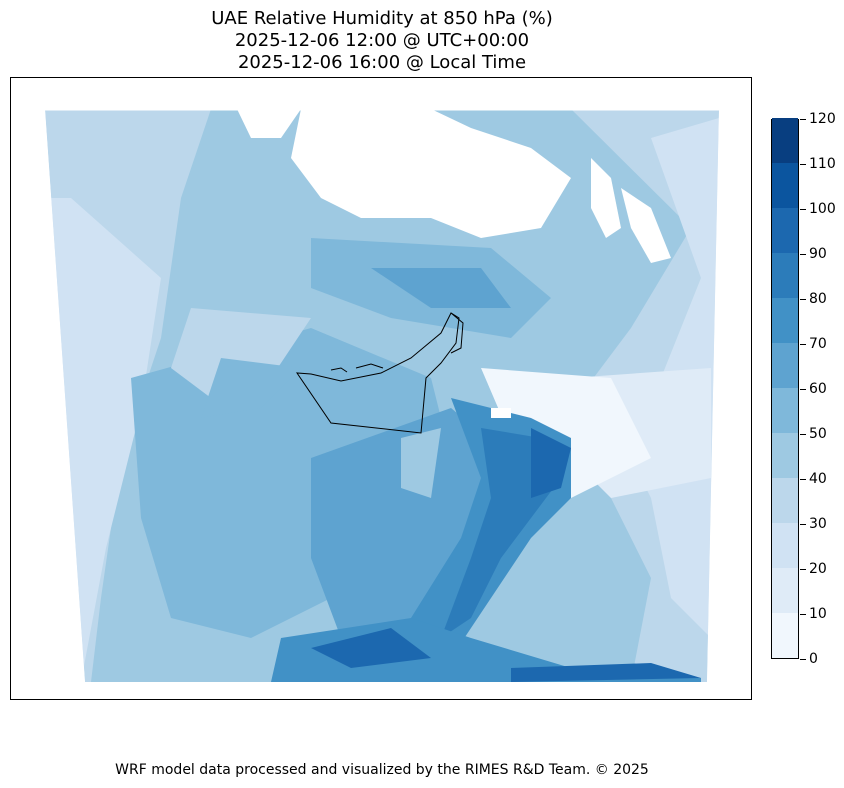 The image size is (844, 788). Describe the element at coordinates (818, 254) in the screenshot. I see `colorbar-tick-label: 90` at that location.